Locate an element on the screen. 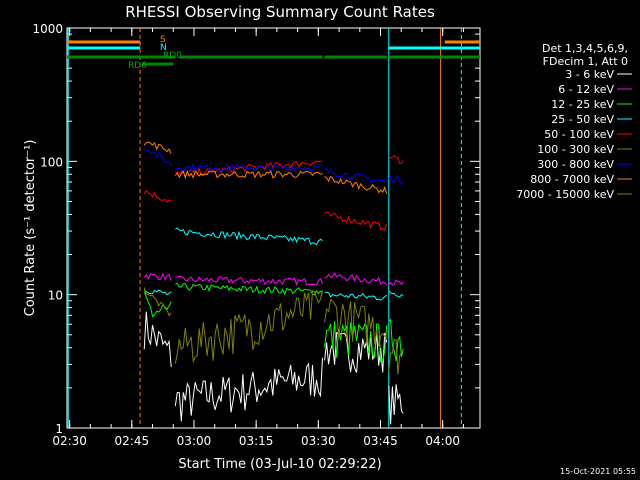  legend-entry: 6 - 12 keV is located at coordinates (586, 89).